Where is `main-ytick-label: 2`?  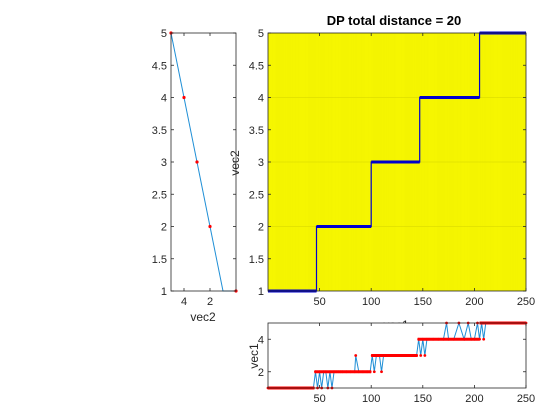 main-ytick-label: 2 is located at coordinates (261, 228).